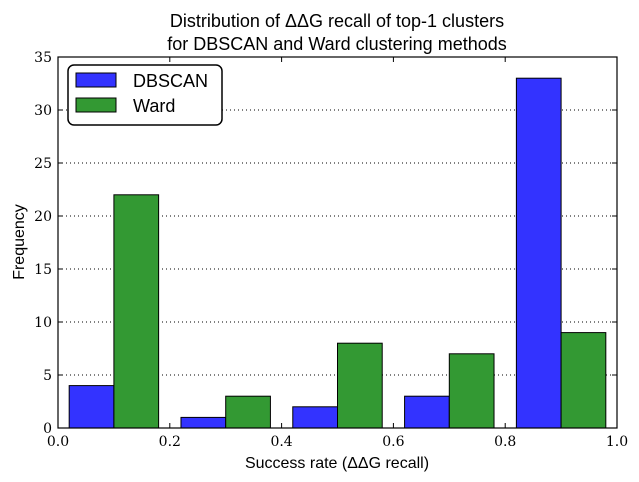  Describe the element at coordinates (393, 442) in the screenshot. I see `x-tick-label-3: 0.6` at that location.